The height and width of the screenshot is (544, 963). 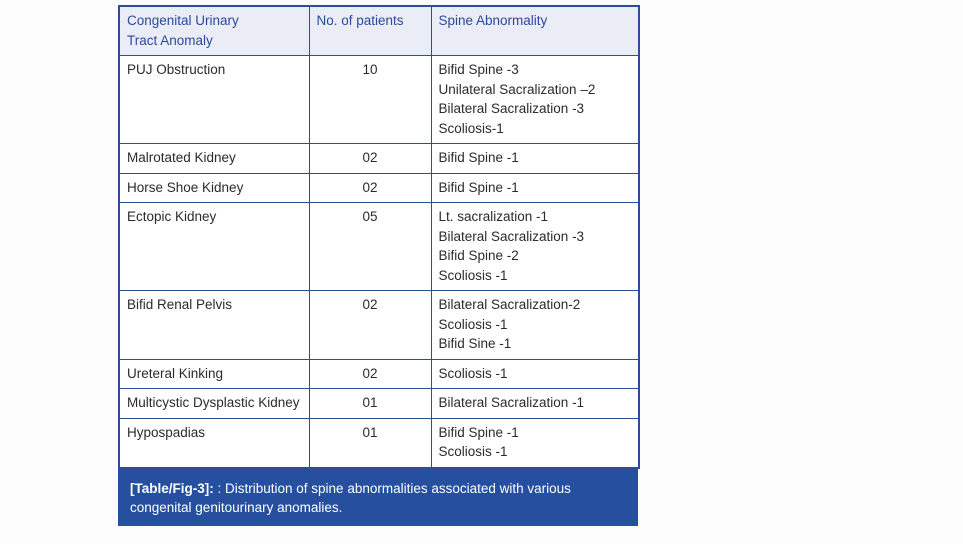 I want to click on anomaly-cell: Ectopic Kidney, so click(x=214, y=246).